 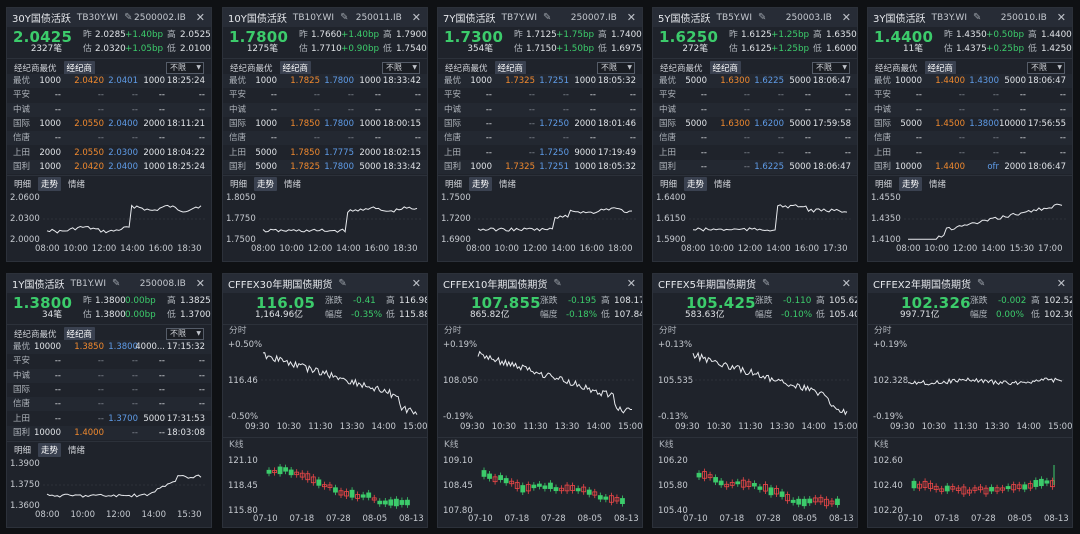 I want to click on quote-row: 国际 5000 1.6300 1.6200 5000 17:59:58, so click(x=755, y=124).